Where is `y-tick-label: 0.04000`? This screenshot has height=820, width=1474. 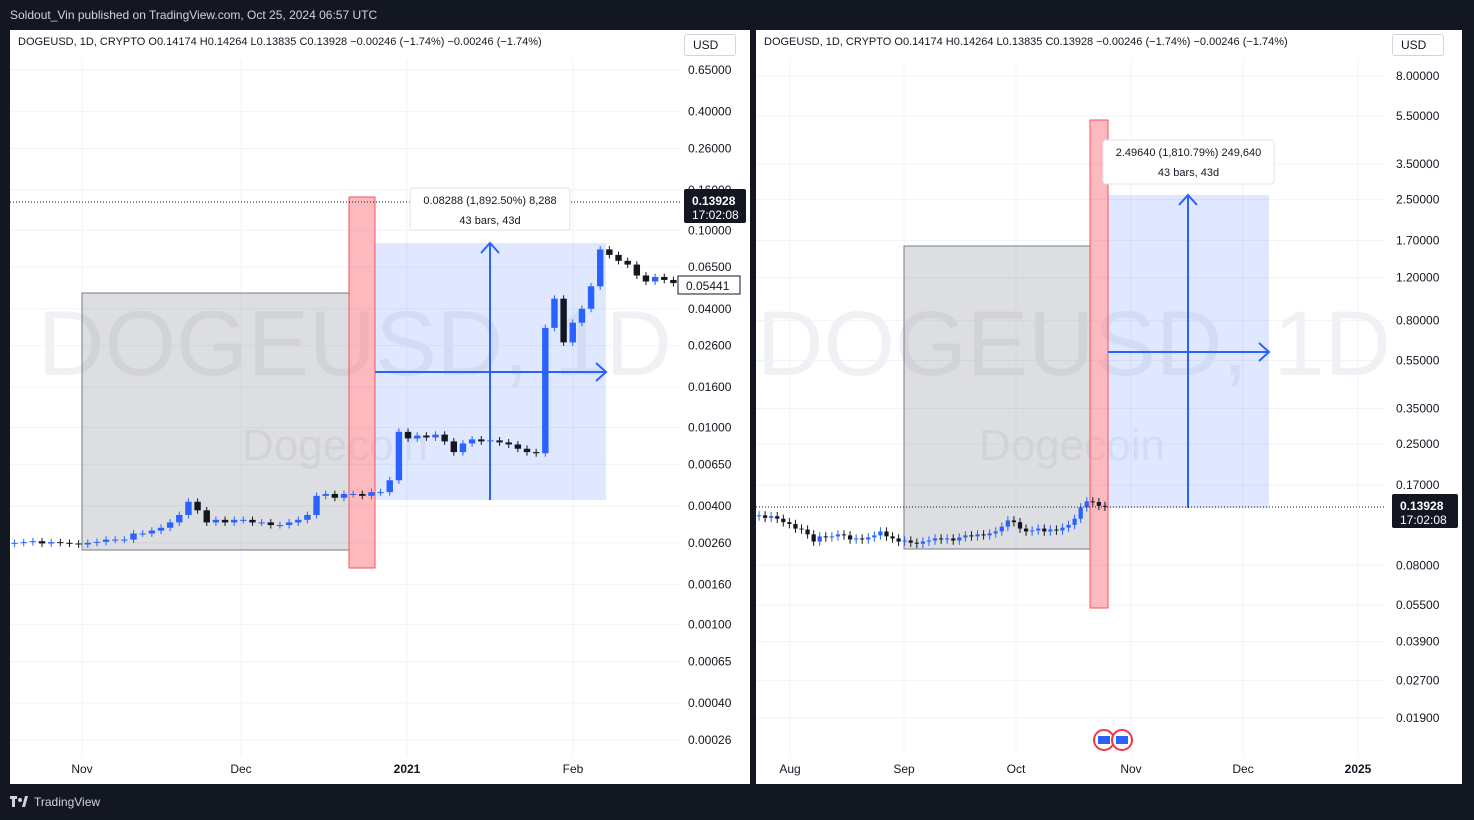 y-tick-label: 0.04000 is located at coordinates (710, 309).